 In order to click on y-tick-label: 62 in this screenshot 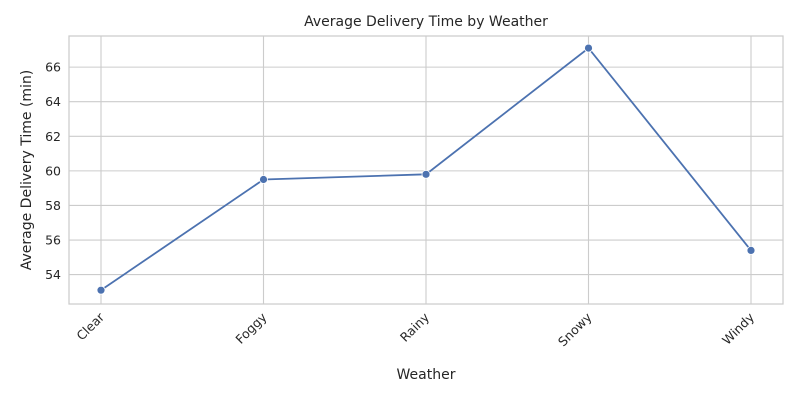, I will do `click(53, 136)`.